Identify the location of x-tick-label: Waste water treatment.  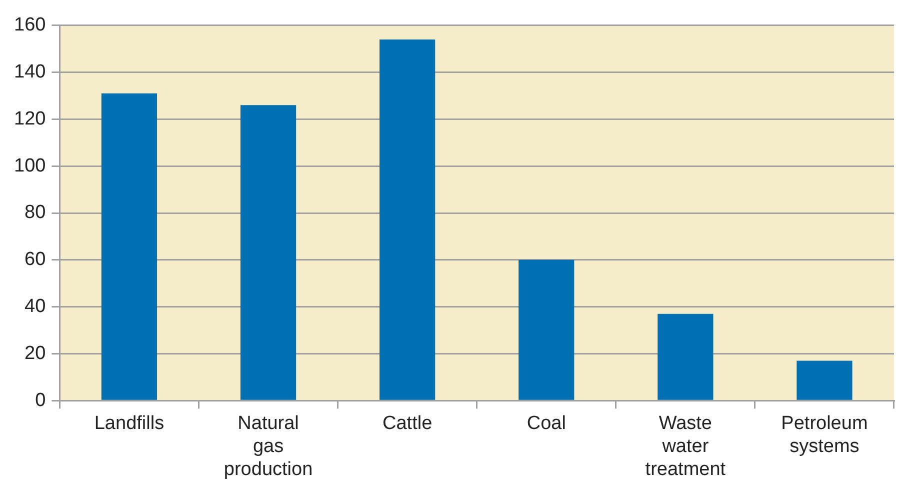
(685, 446).